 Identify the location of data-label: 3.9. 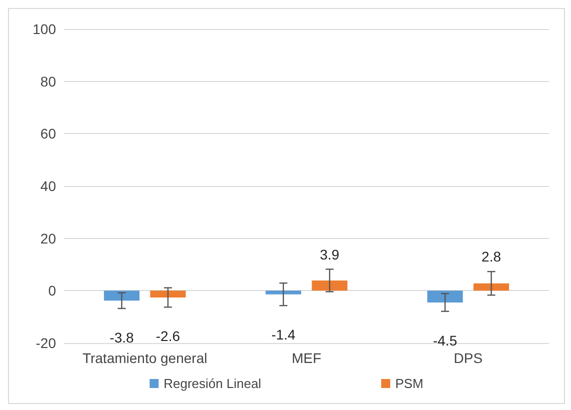
(330, 254).